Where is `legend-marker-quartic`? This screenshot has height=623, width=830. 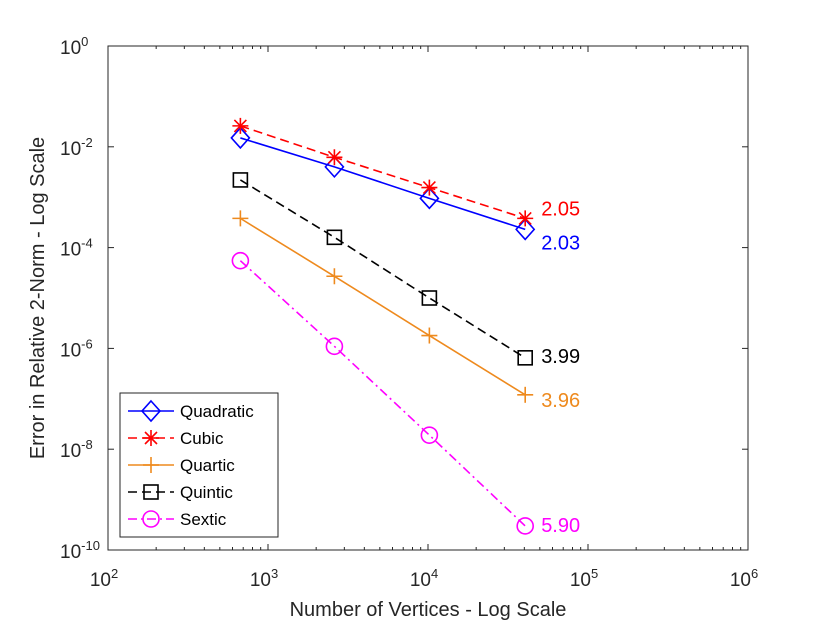 legend-marker-quartic is located at coordinates (151, 465).